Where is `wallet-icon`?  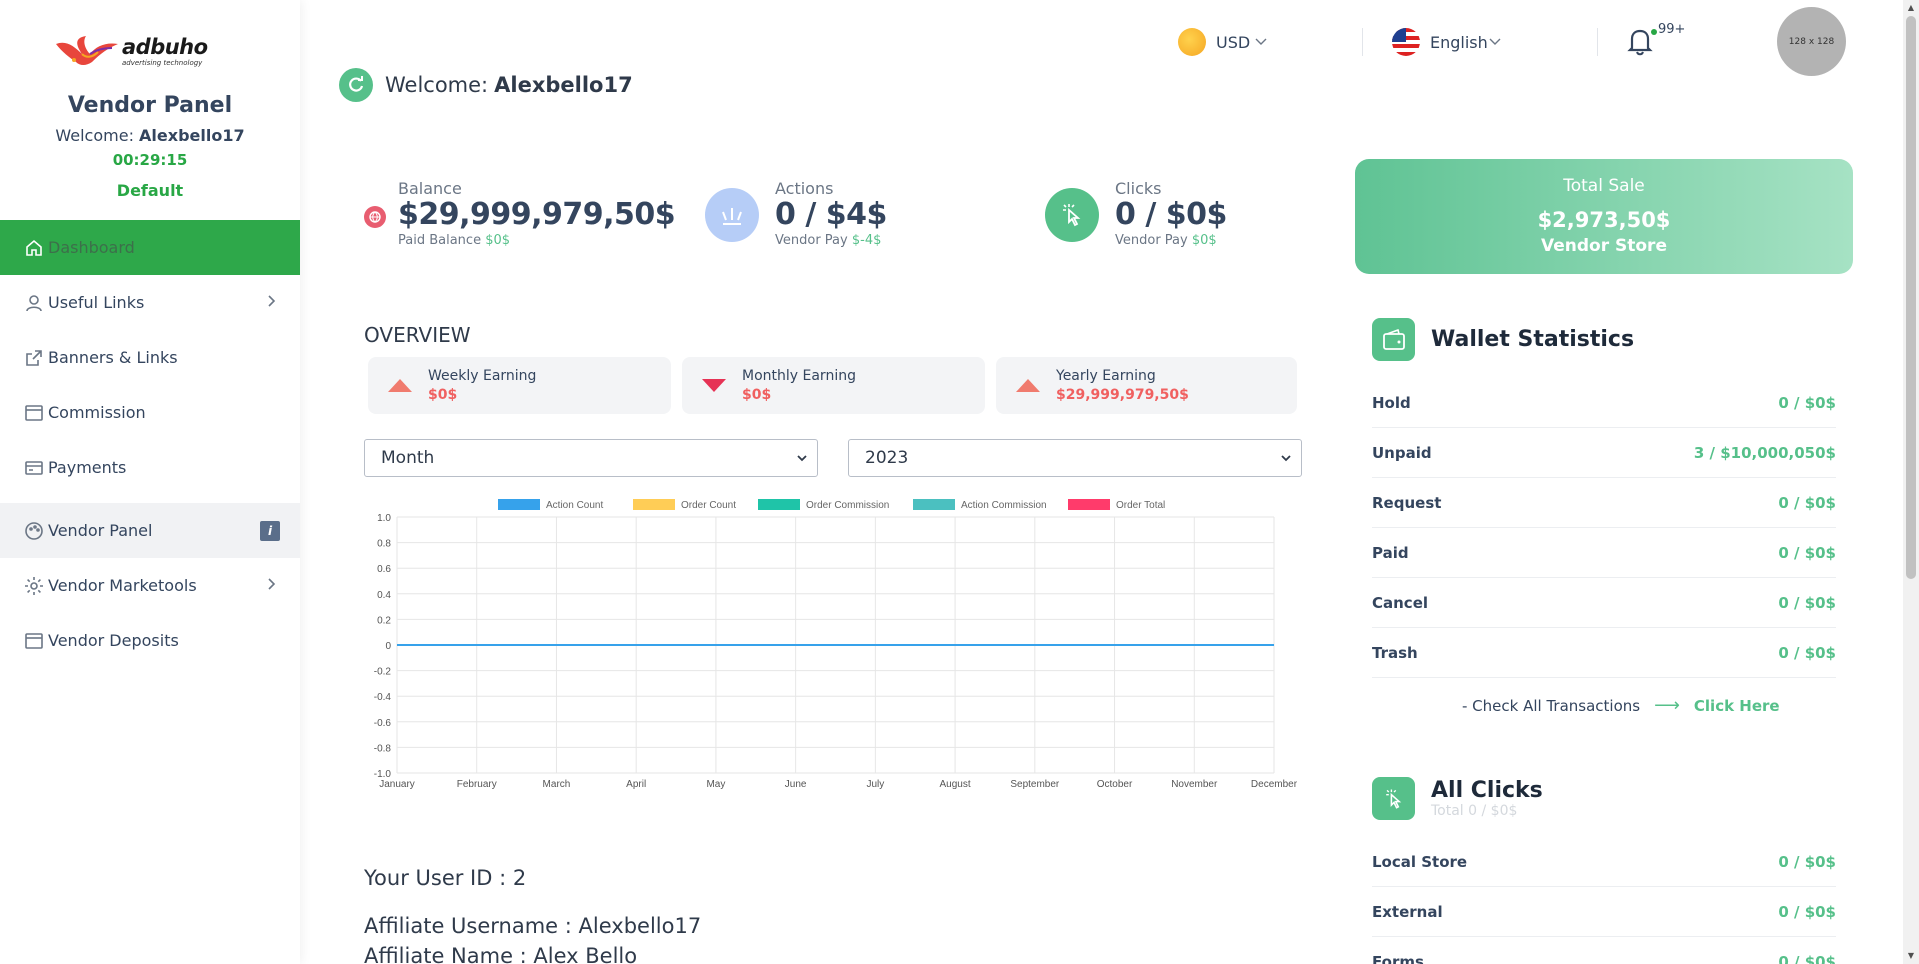 wallet-icon is located at coordinates (1393, 339).